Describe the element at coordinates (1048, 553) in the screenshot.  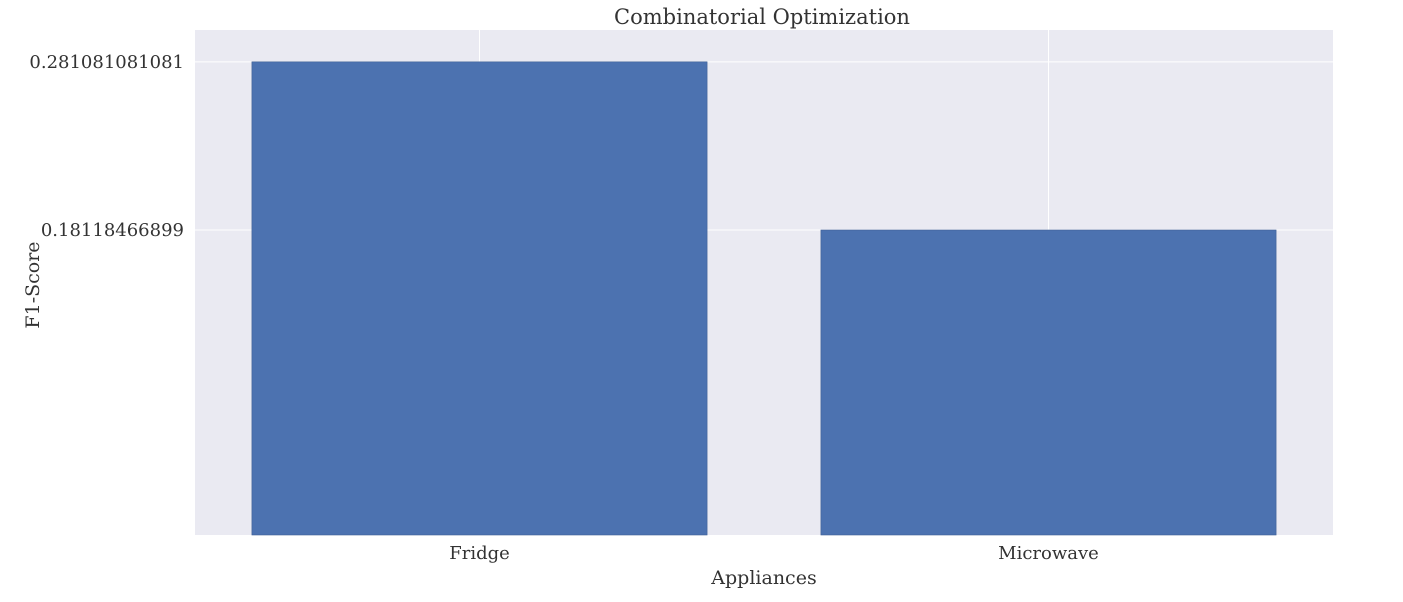
I see `x-tick-label: Microwave` at that location.